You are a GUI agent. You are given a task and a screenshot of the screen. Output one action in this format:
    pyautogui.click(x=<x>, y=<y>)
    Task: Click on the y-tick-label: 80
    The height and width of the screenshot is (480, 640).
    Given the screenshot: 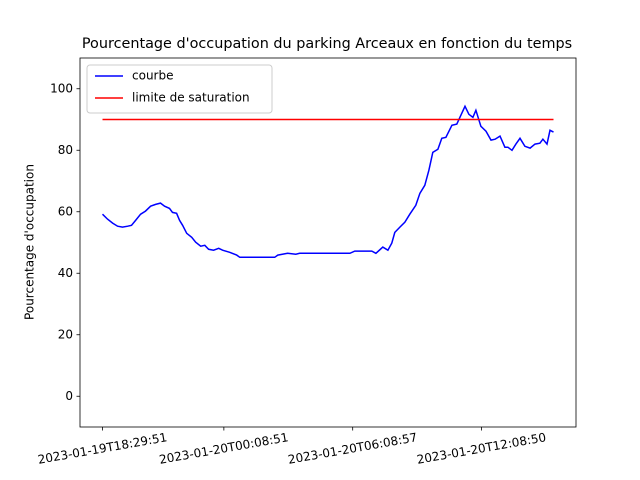 What is the action you would take?
    pyautogui.click(x=65, y=150)
    